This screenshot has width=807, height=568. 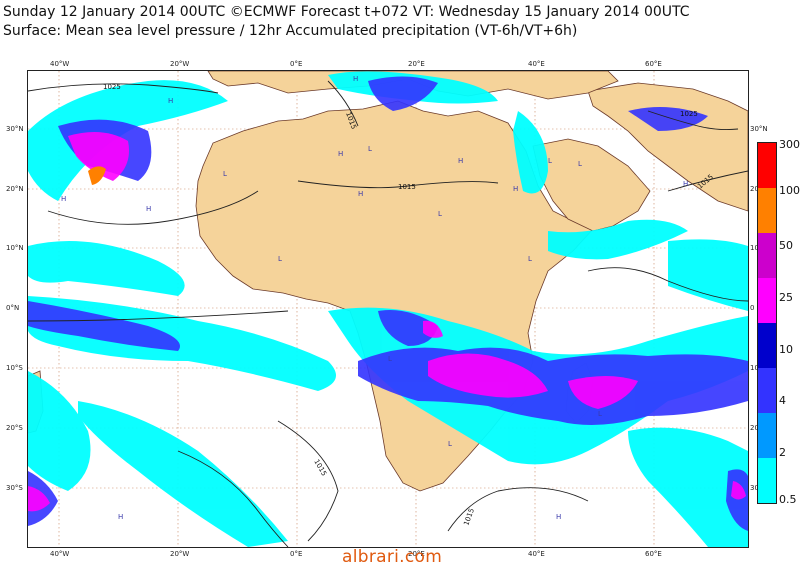 What do you see at coordinates (591, 185) in the screenshot?
I see `arabia-land` at bounding box center [591, 185].